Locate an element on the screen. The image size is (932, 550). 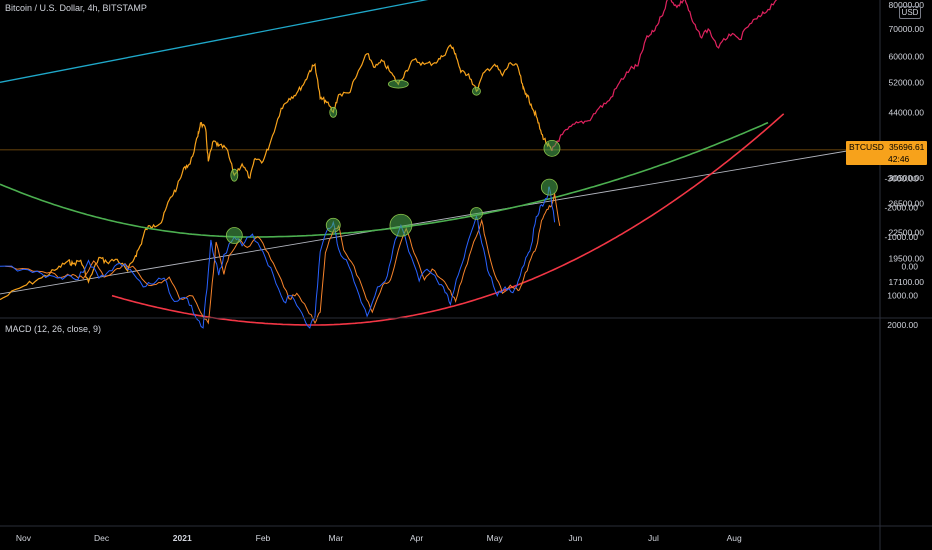
price-tick-label: 44000.00 is located at coordinates (907, 112).